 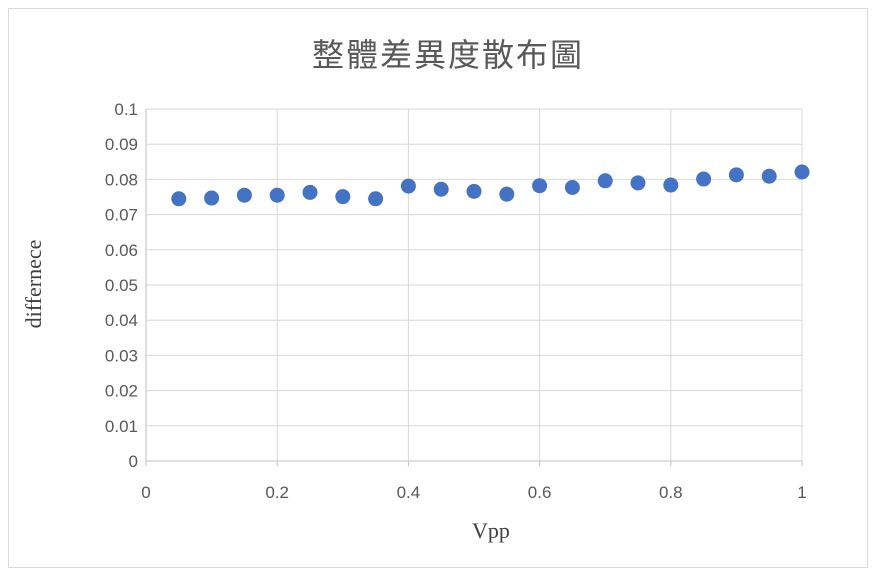 What do you see at coordinates (277, 492) in the screenshot?
I see `x-tick-label: 0.2` at bounding box center [277, 492].